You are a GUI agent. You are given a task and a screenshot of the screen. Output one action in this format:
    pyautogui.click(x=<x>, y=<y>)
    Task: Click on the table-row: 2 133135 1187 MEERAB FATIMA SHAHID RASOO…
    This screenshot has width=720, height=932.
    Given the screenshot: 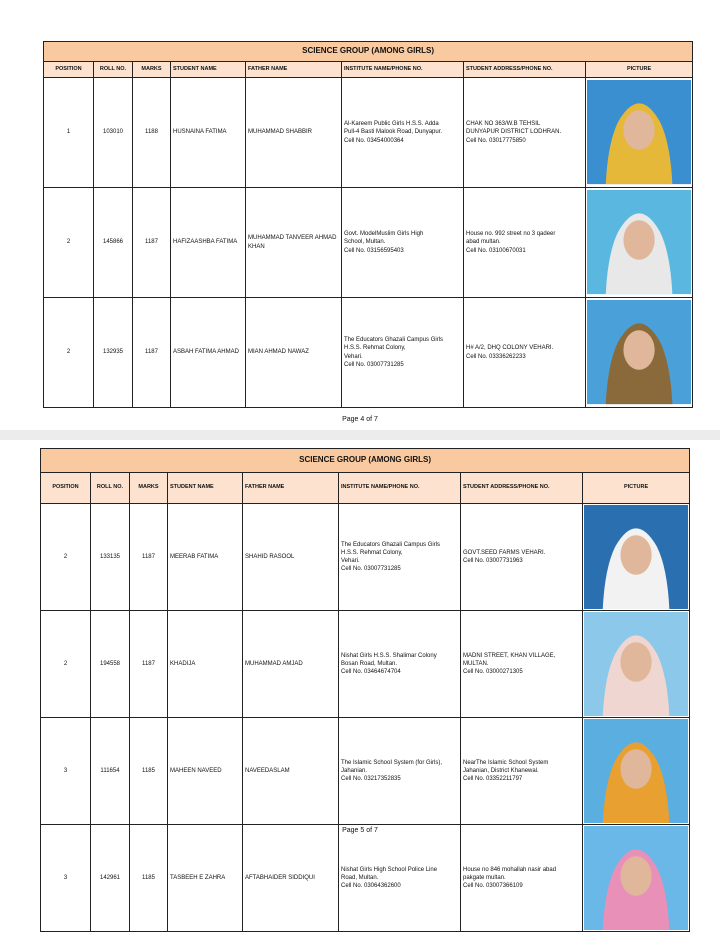 What is the action you would take?
    pyautogui.click(x=365, y=557)
    